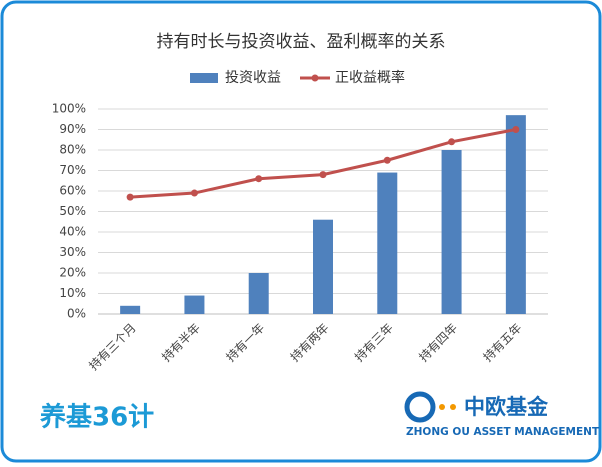  What do you see at coordinates (253, 78) in the screenshot?
I see `legend-label: 投资收益` at bounding box center [253, 78].